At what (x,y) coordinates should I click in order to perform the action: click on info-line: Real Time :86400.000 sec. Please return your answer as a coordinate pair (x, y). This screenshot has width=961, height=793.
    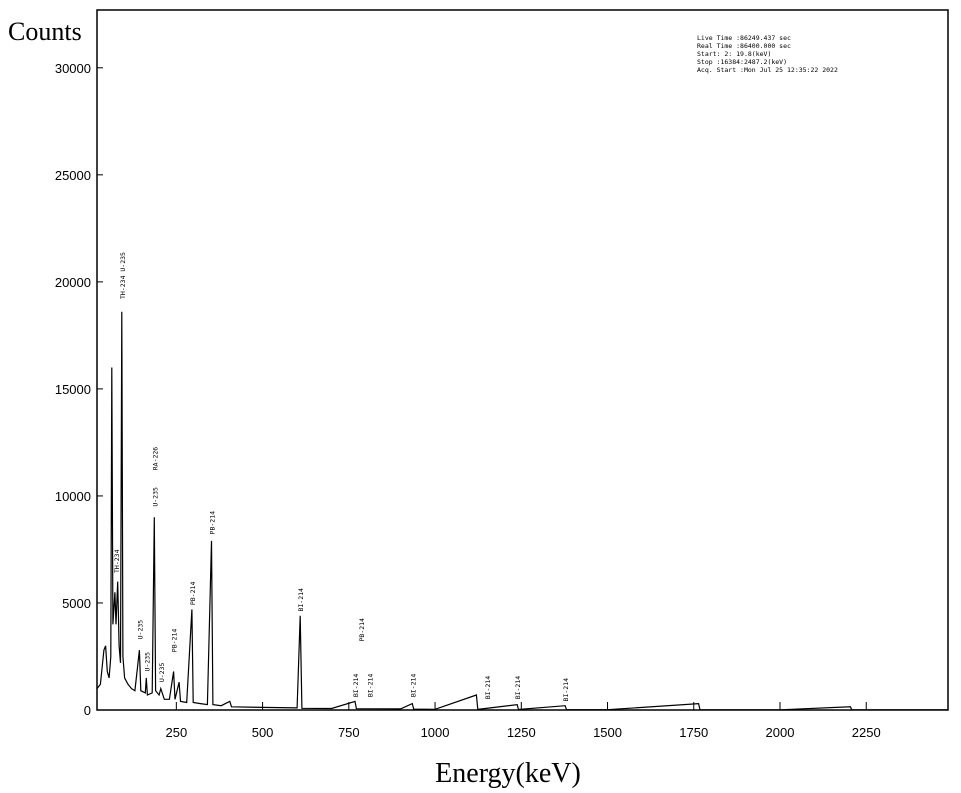
    Looking at the image, I should click on (744, 46).